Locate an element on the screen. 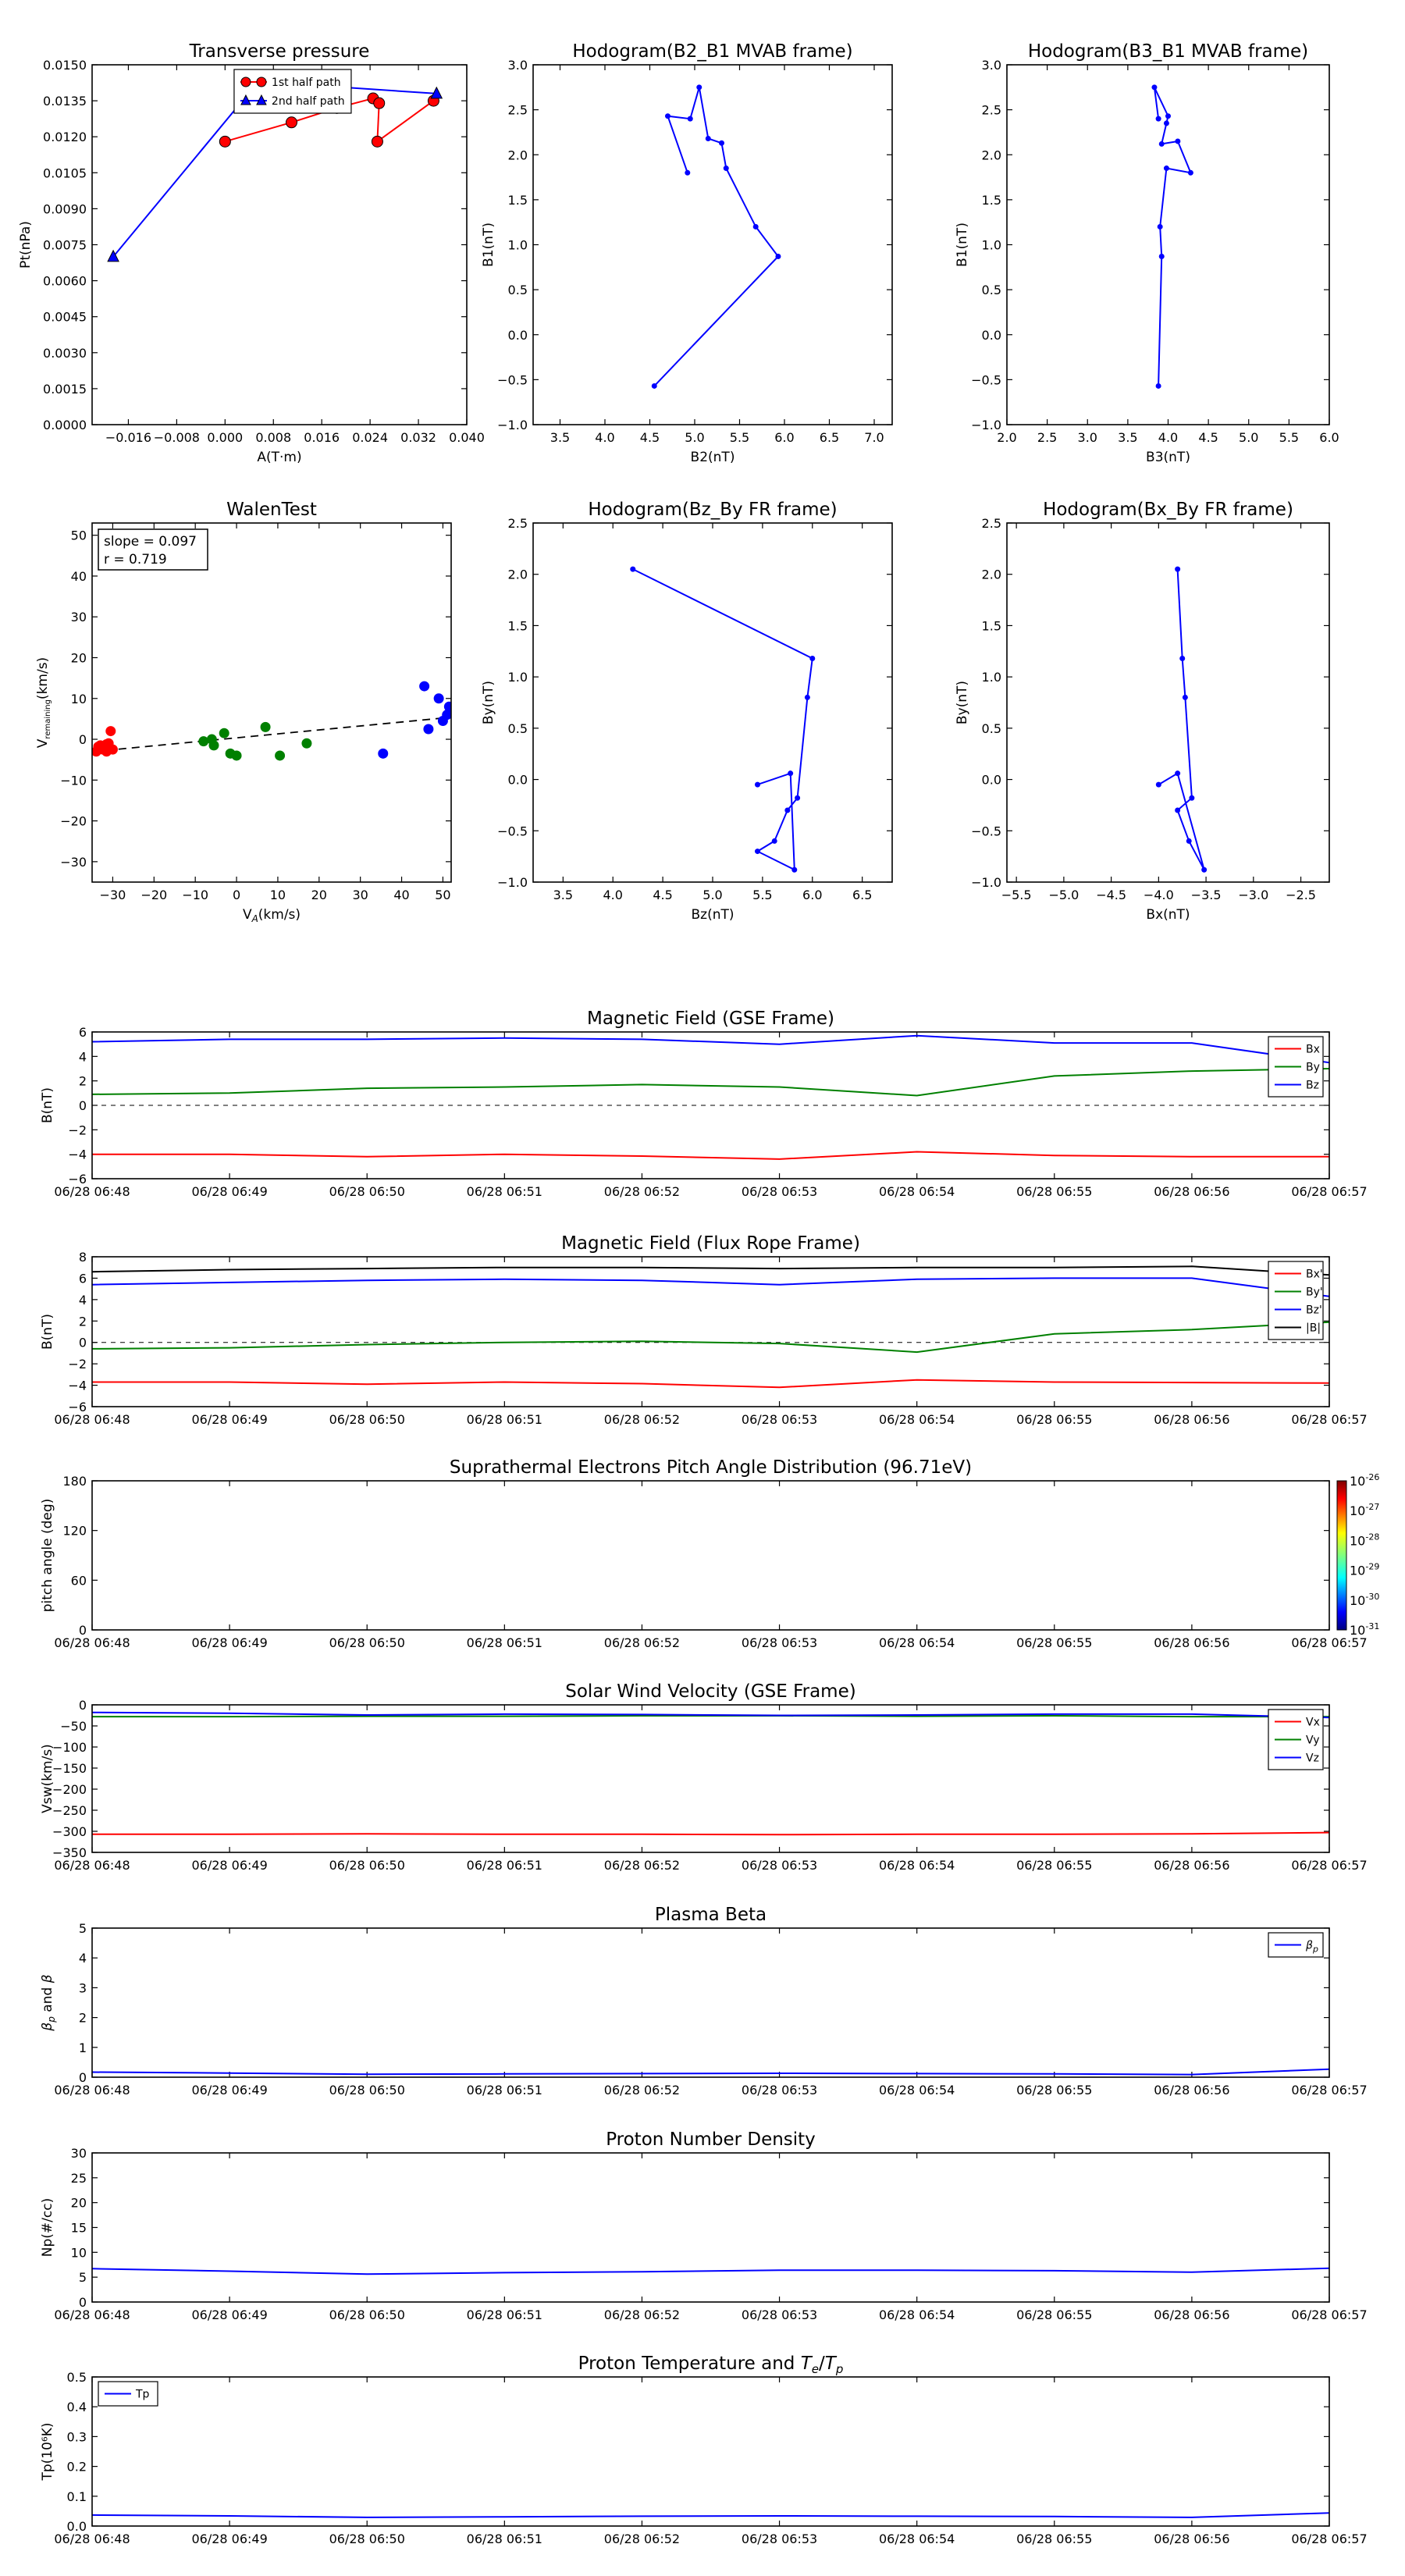  y-tick-label: 25 is located at coordinates (79, 2178).